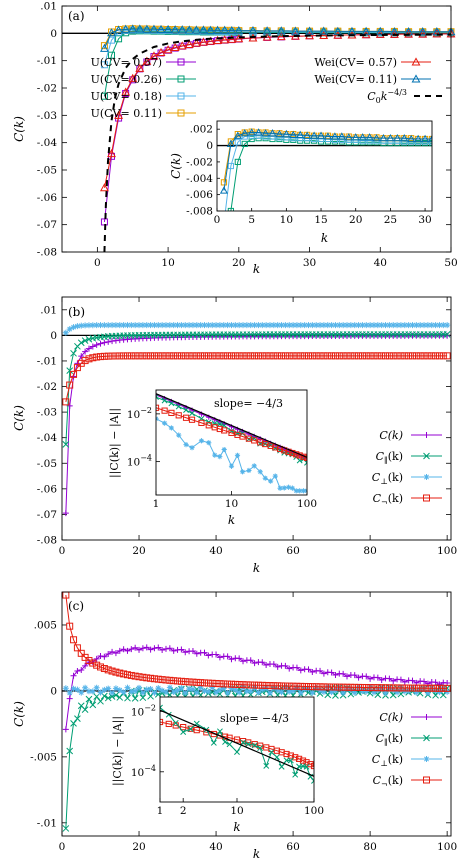 This screenshot has width=458, height=861. Describe the element at coordinates (183, 811) in the screenshot. I see `inset-x-tick-label: 2` at that location.